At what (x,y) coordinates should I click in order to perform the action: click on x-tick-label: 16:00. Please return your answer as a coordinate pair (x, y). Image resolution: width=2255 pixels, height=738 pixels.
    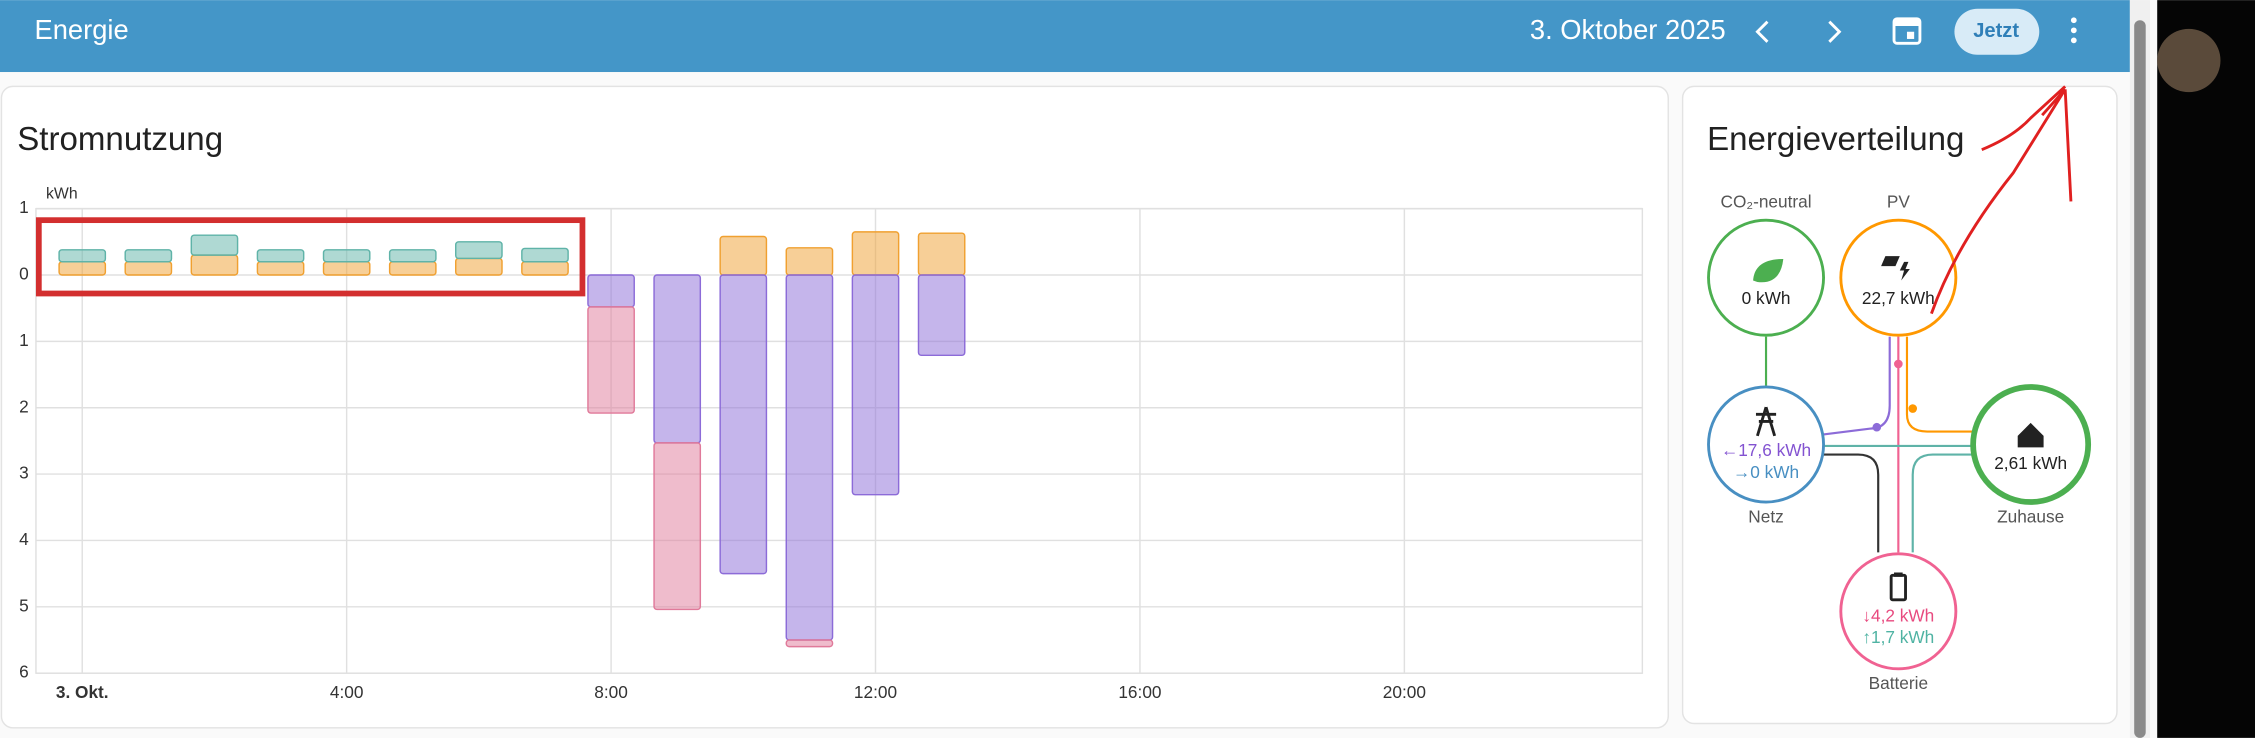
    Looking at the image, I should click on (1139, 692).